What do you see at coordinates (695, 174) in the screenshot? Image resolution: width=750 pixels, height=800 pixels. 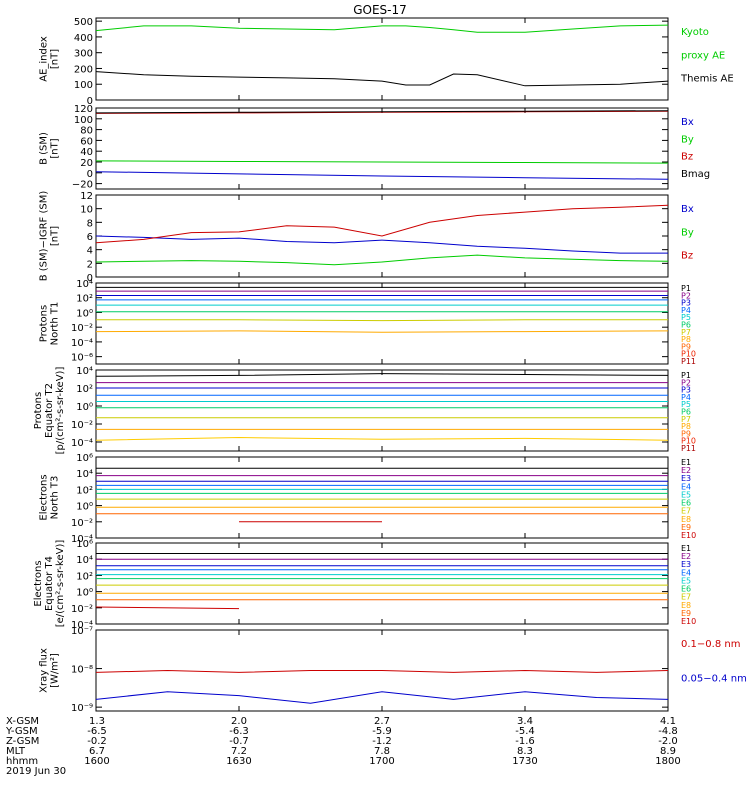 I see `legend-entry: Bmag` at bounding box center [695, 174].